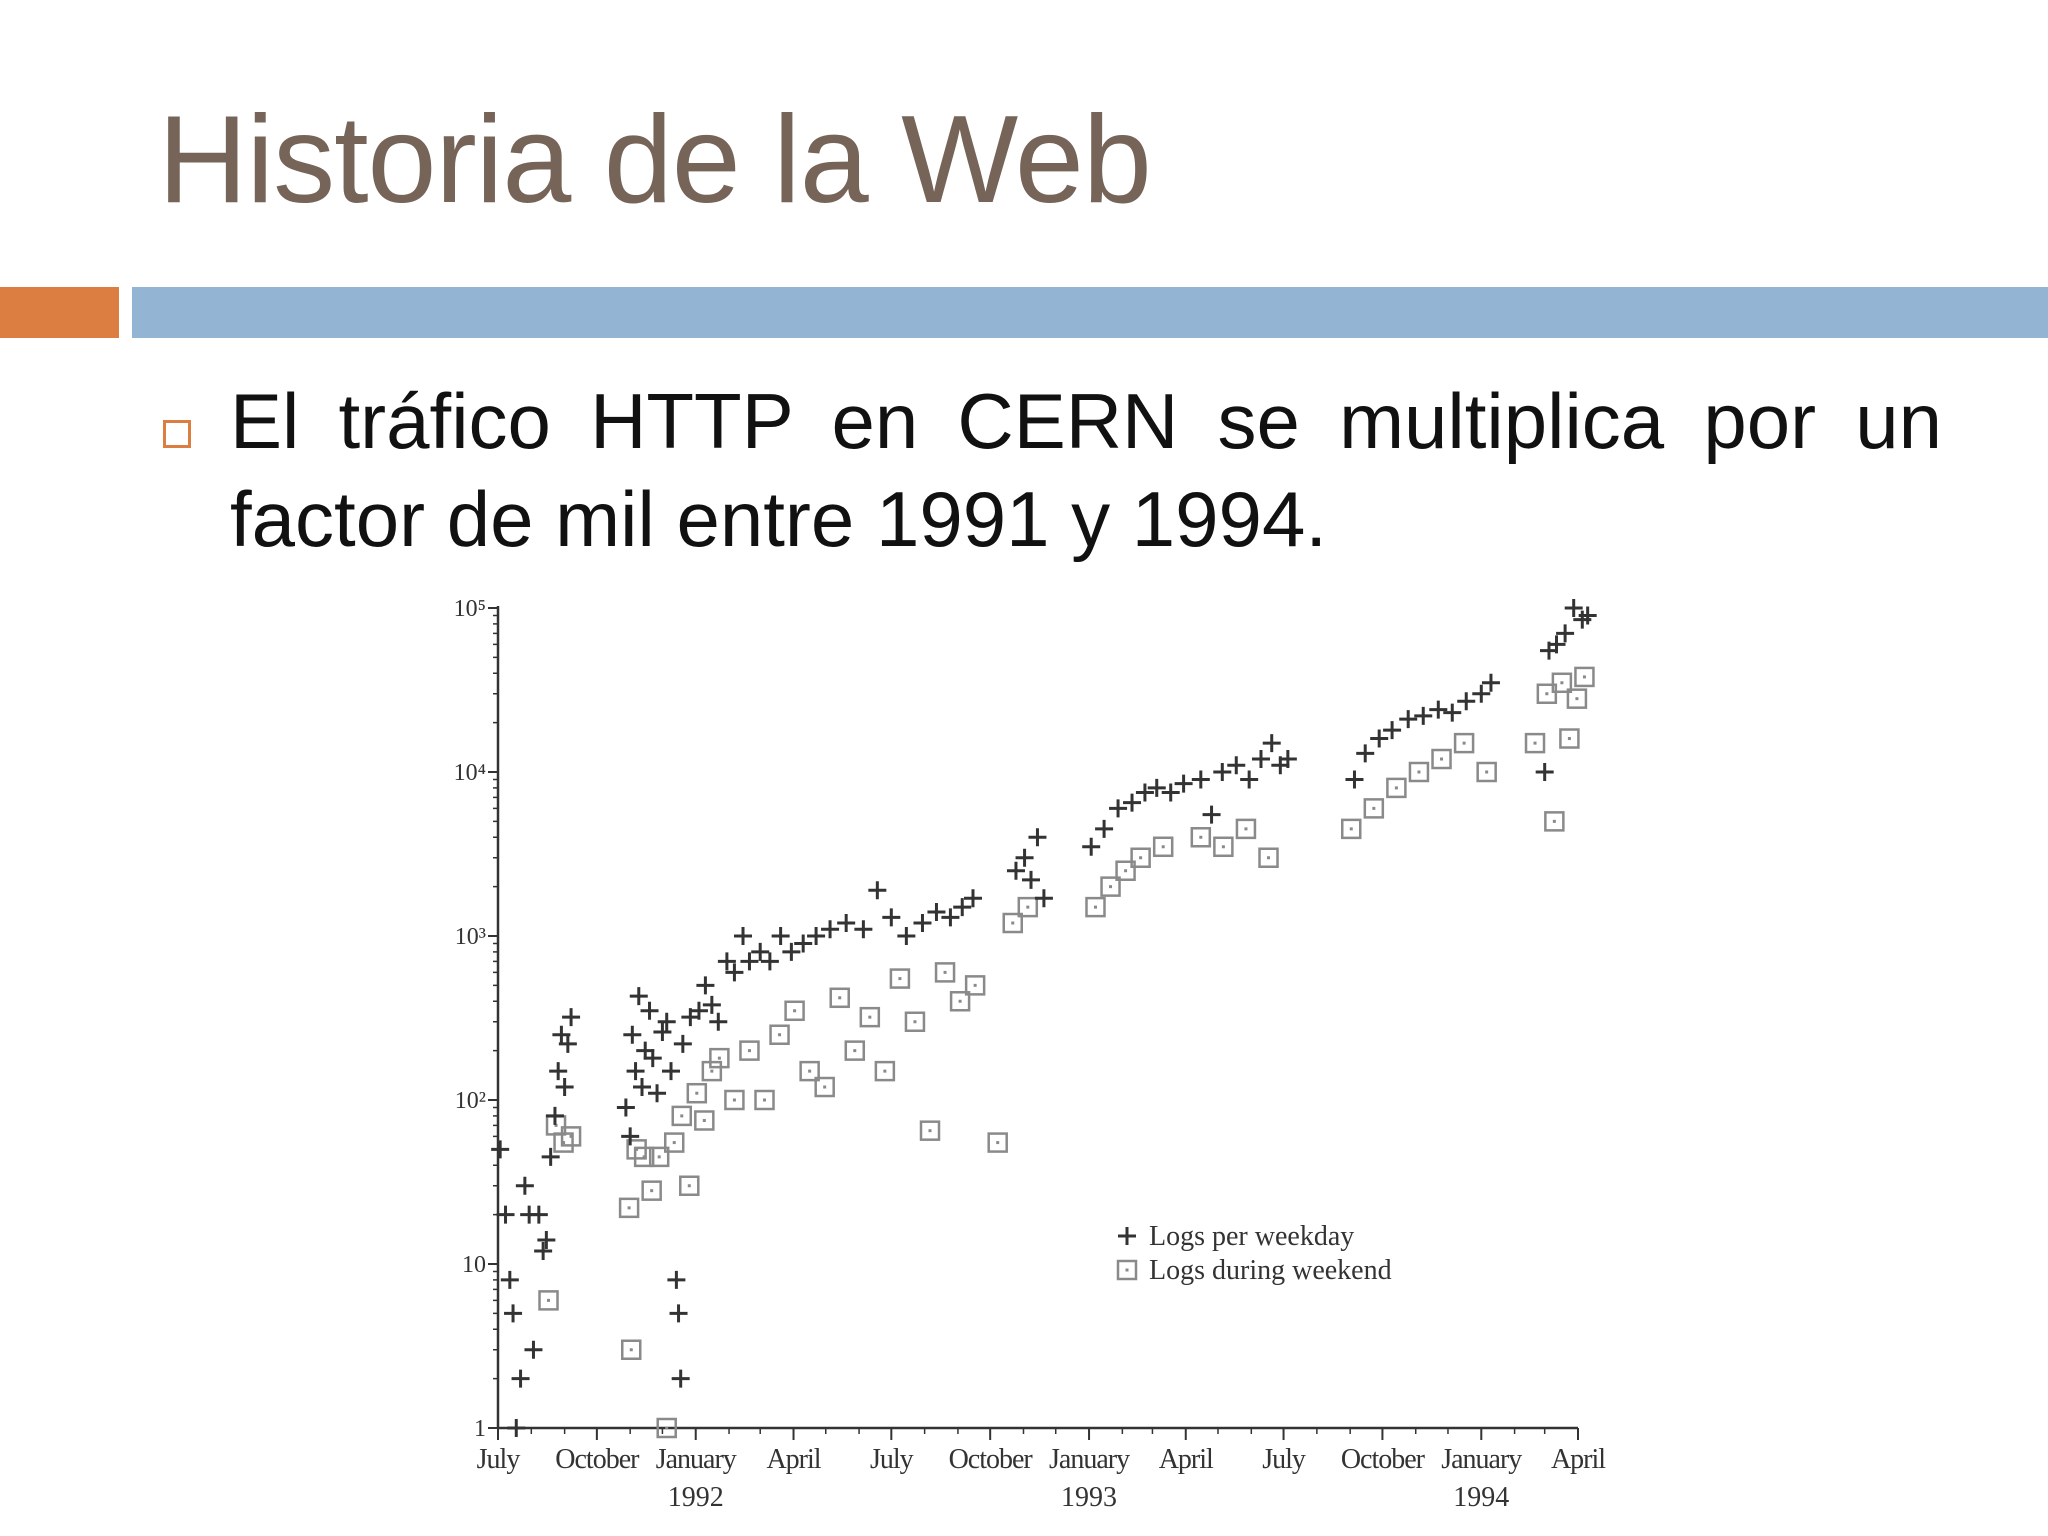  Describe the element at coordinates (655, 160) in the screenshot. I see `slide-title: Historia de la Web` at that location.